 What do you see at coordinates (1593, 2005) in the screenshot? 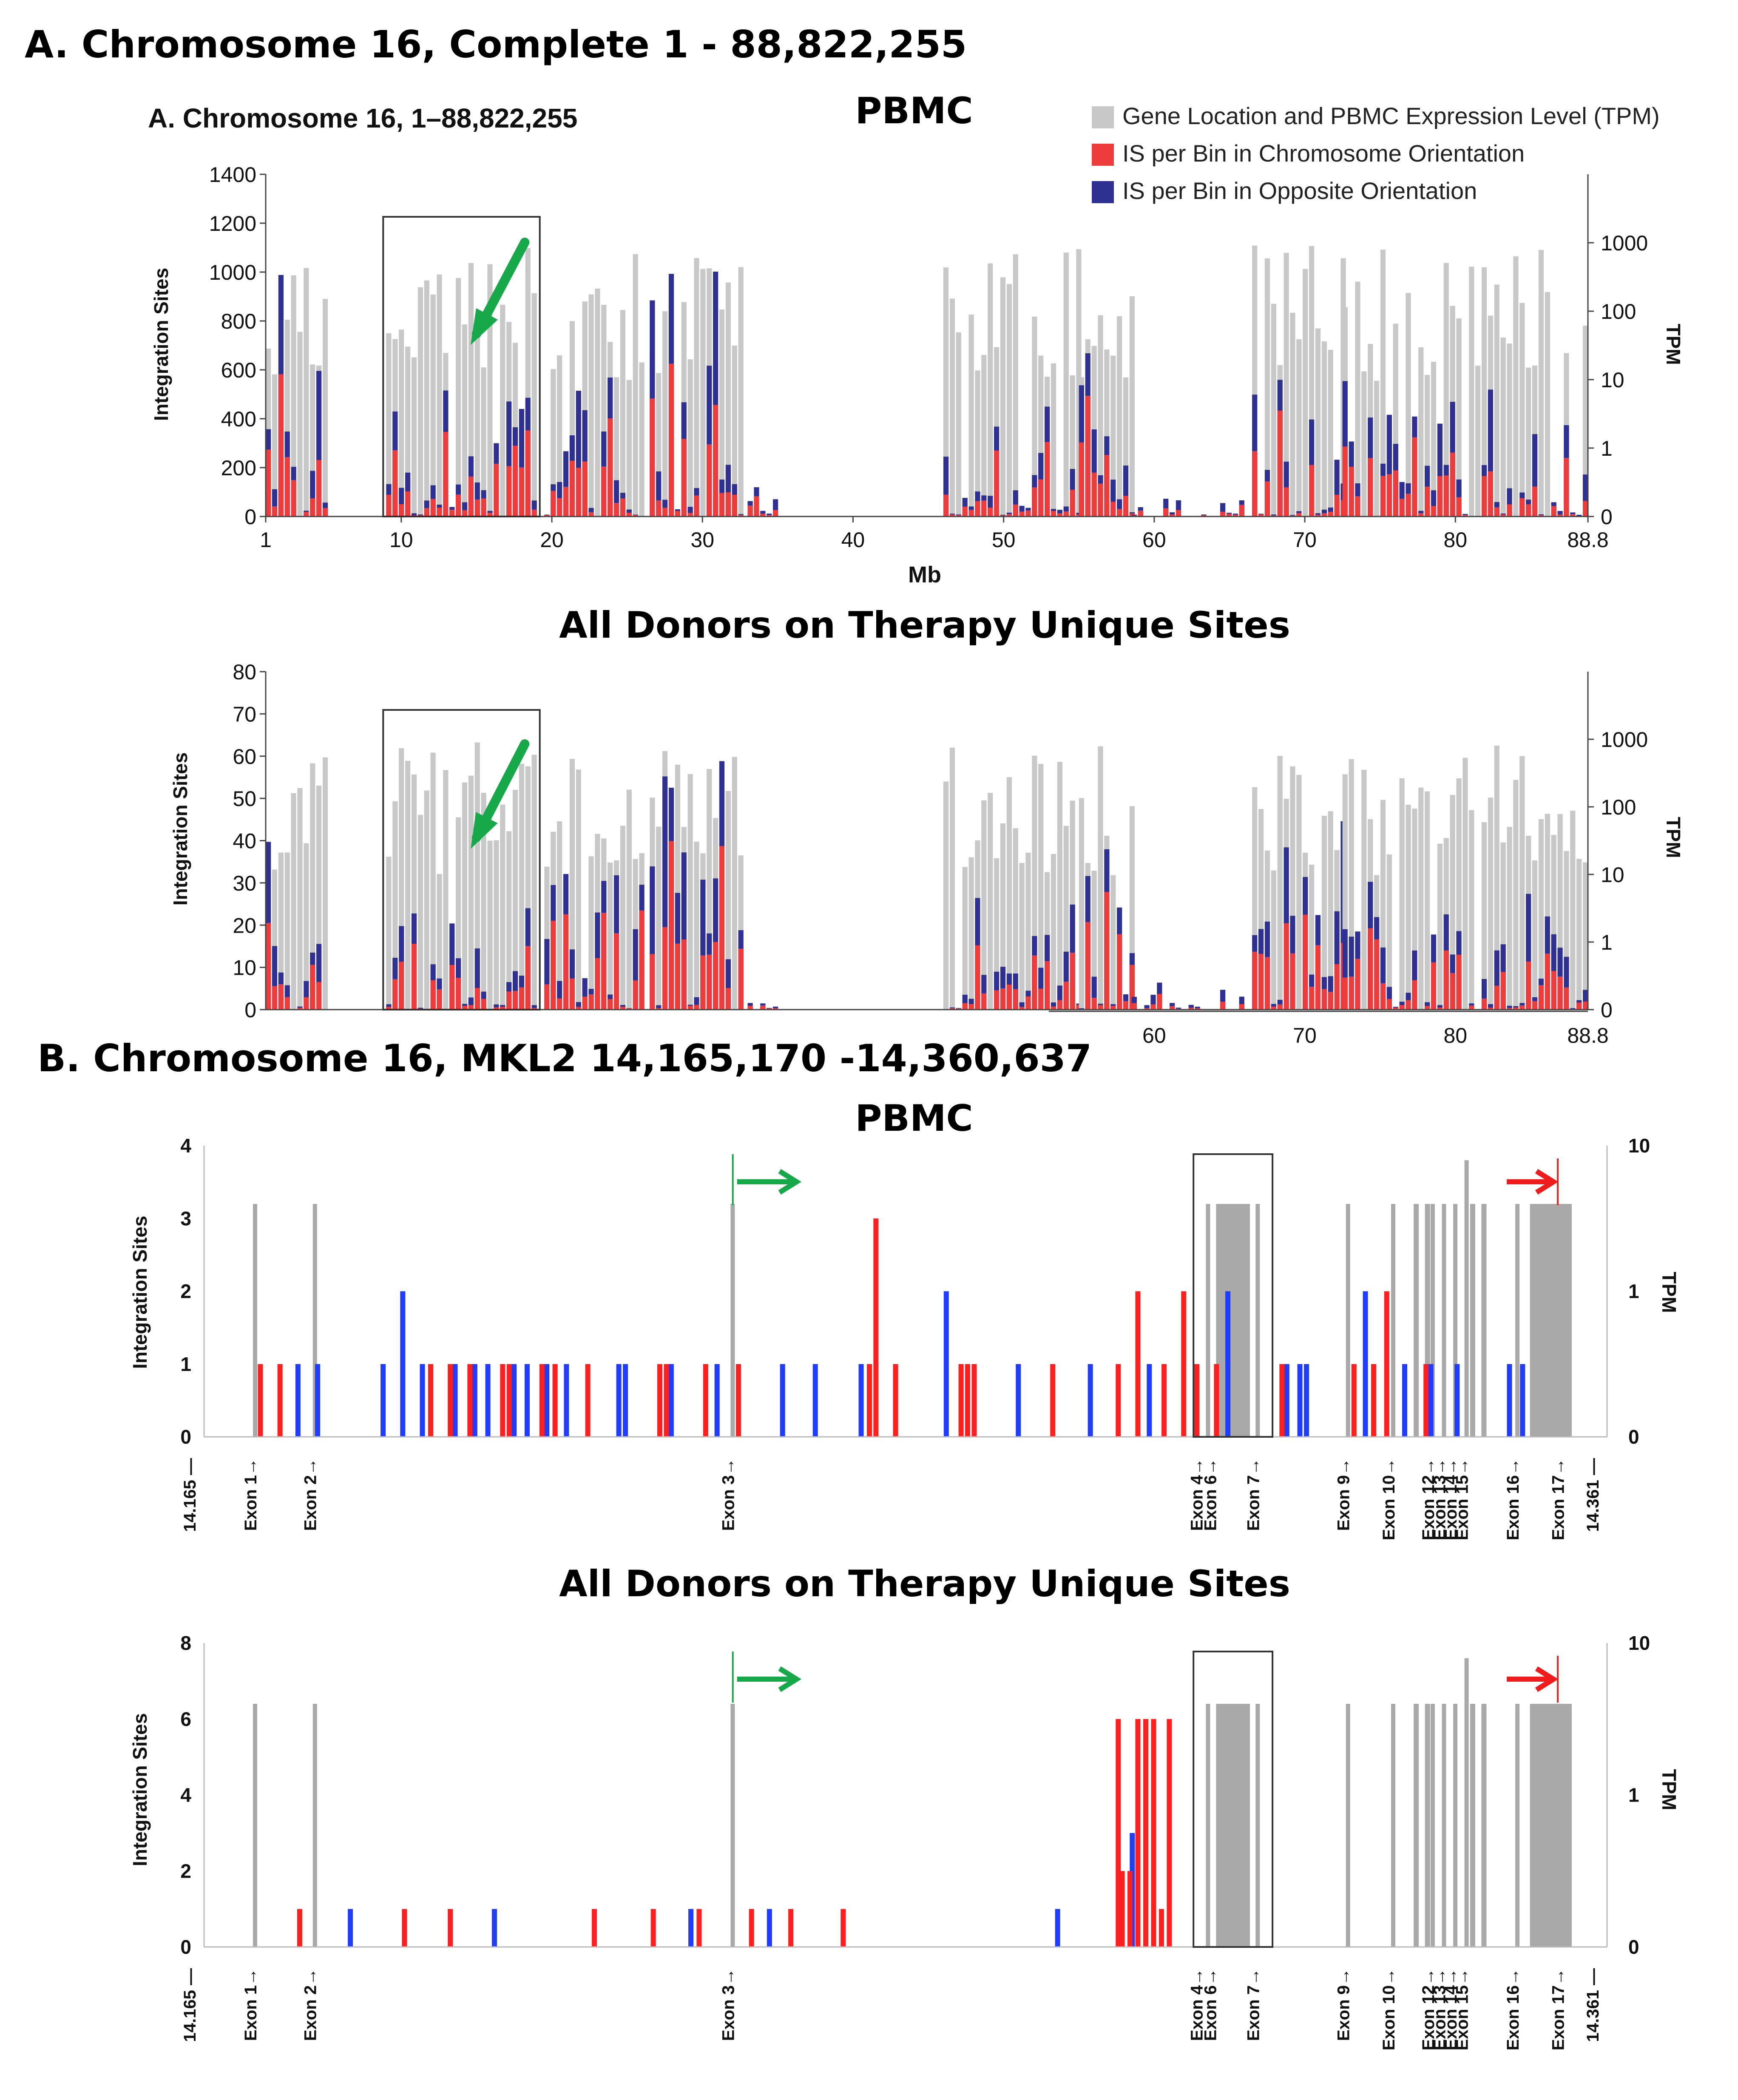
I see `x-end-label: 14.361 —` at bounding box center [1593, 2005].